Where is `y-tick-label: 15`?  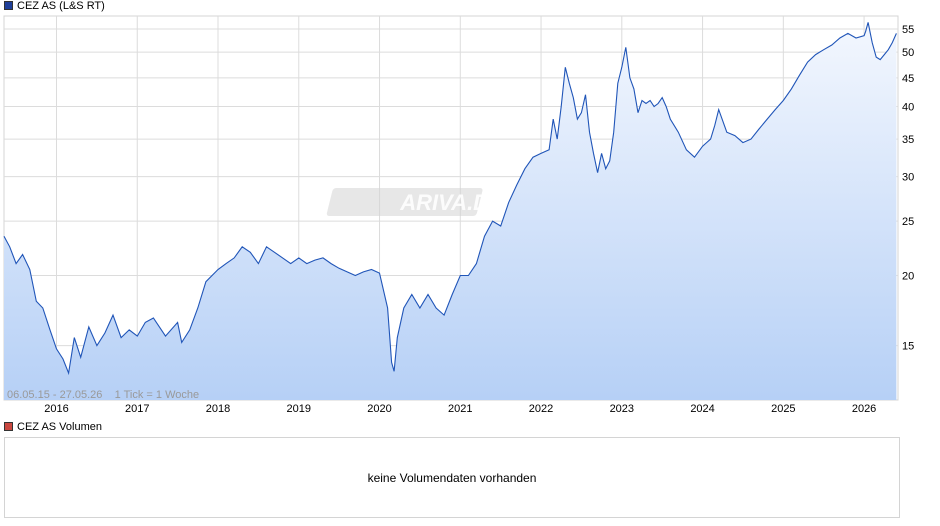 y-tick-label: 15 is located at coordinates (908, 347).